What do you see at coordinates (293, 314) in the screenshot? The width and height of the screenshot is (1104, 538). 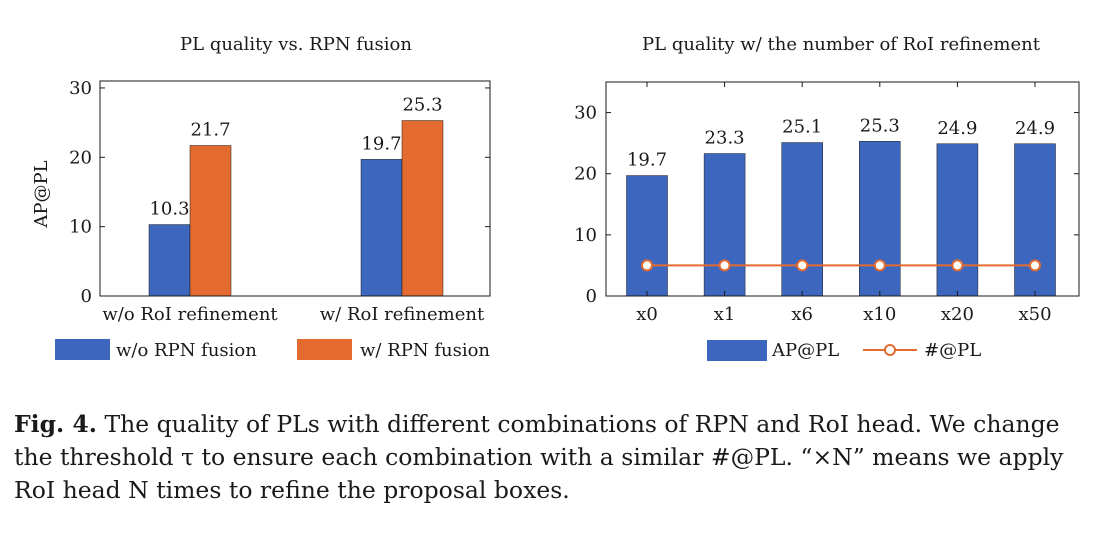 I see `x-axis-ticks: w/o RoI refinement w/ RoI refinement` at bounding box center [293, 314].